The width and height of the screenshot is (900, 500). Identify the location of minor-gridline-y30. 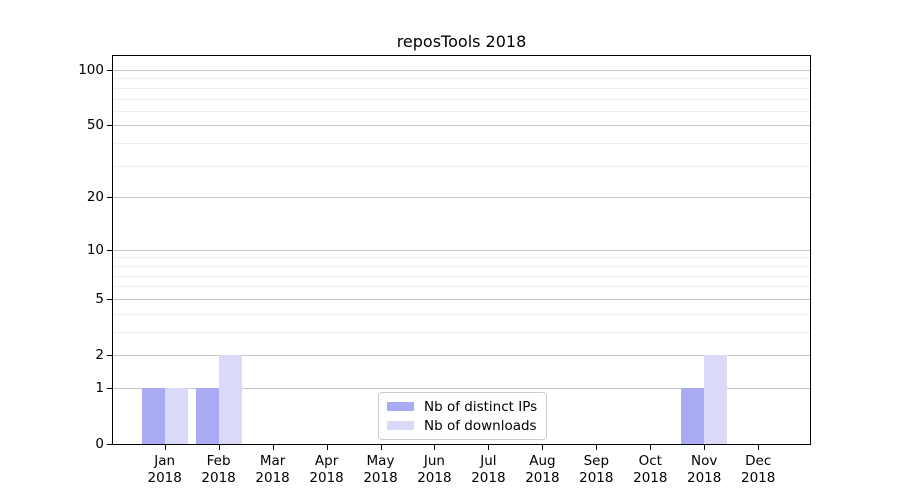
(461, 166).